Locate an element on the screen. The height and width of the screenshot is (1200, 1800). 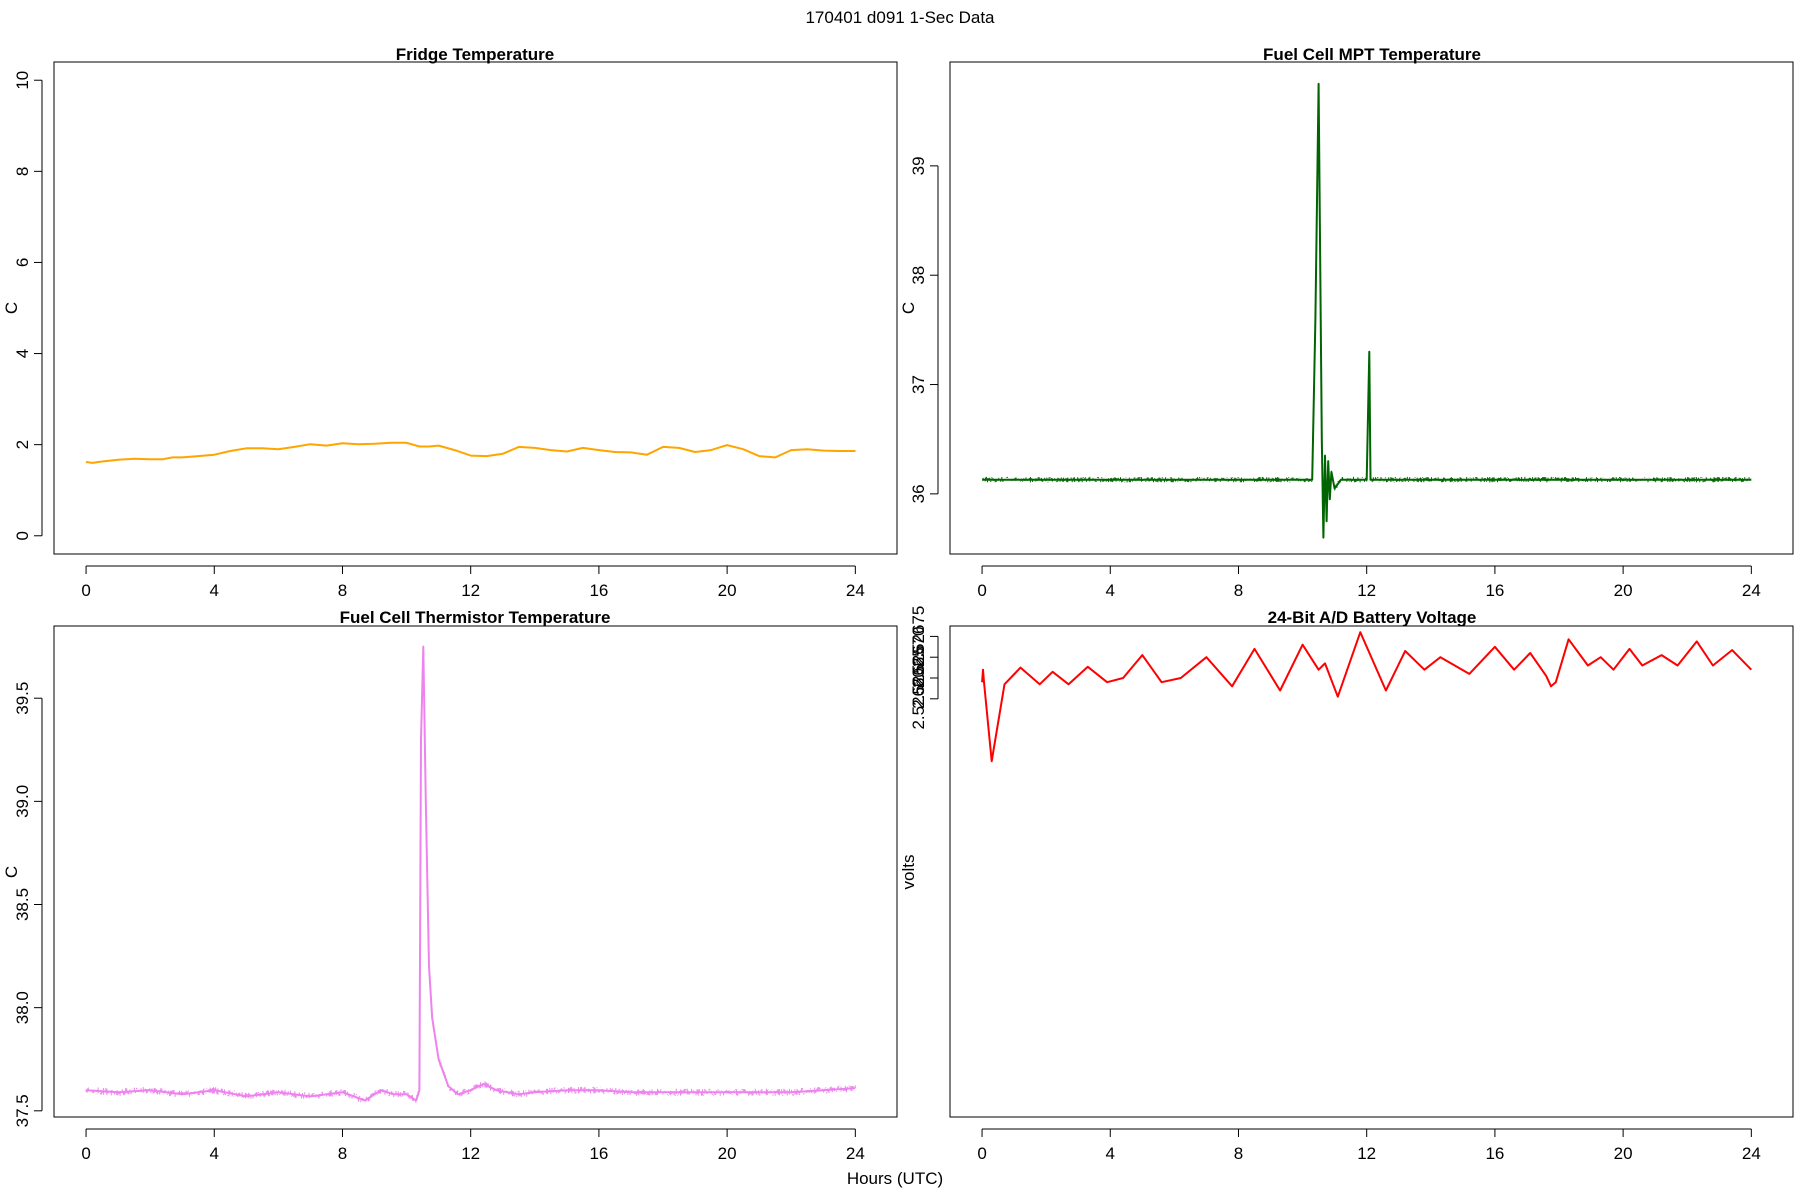
y-tick-label: 2.52675 is located at coordinates (918, 636).